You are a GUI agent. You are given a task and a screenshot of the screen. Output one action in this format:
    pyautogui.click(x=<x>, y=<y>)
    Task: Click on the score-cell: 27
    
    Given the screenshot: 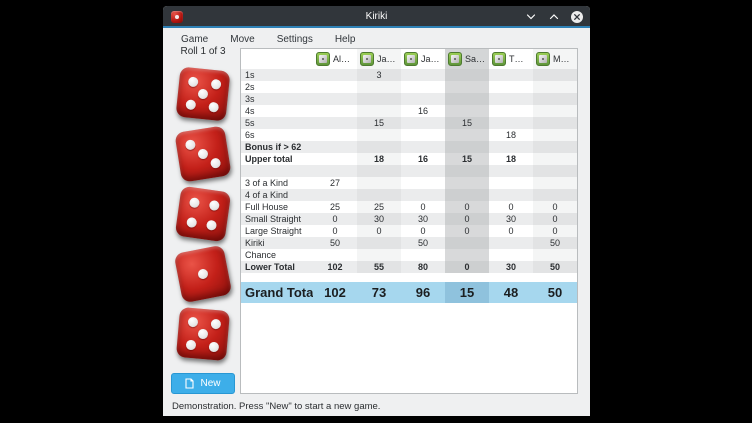 What is the action you would take?
    pyautogui.click(x=335, y=183)
    